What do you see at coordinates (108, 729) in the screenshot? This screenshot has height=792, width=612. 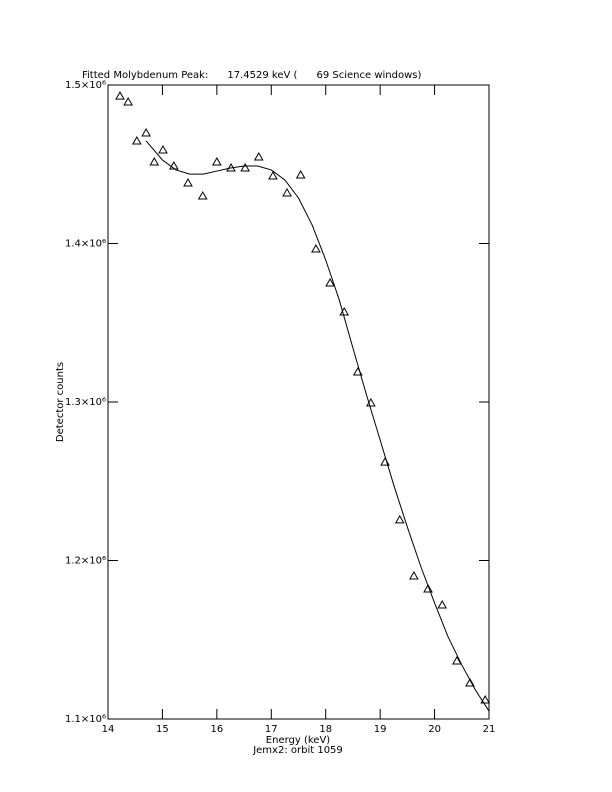 I see `x-tick-label: 14` at bounding box center [108, 729].